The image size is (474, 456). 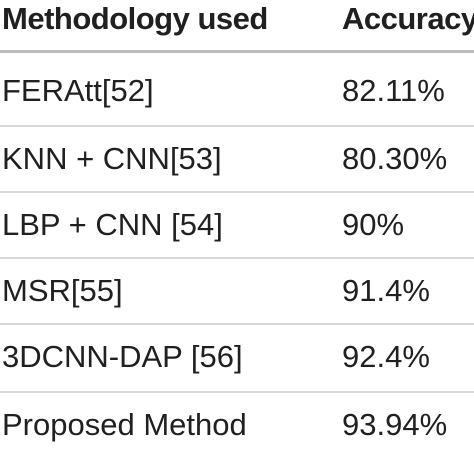 I want to click on accuracy-cell: 91.4%, so click(x=386, y=290).